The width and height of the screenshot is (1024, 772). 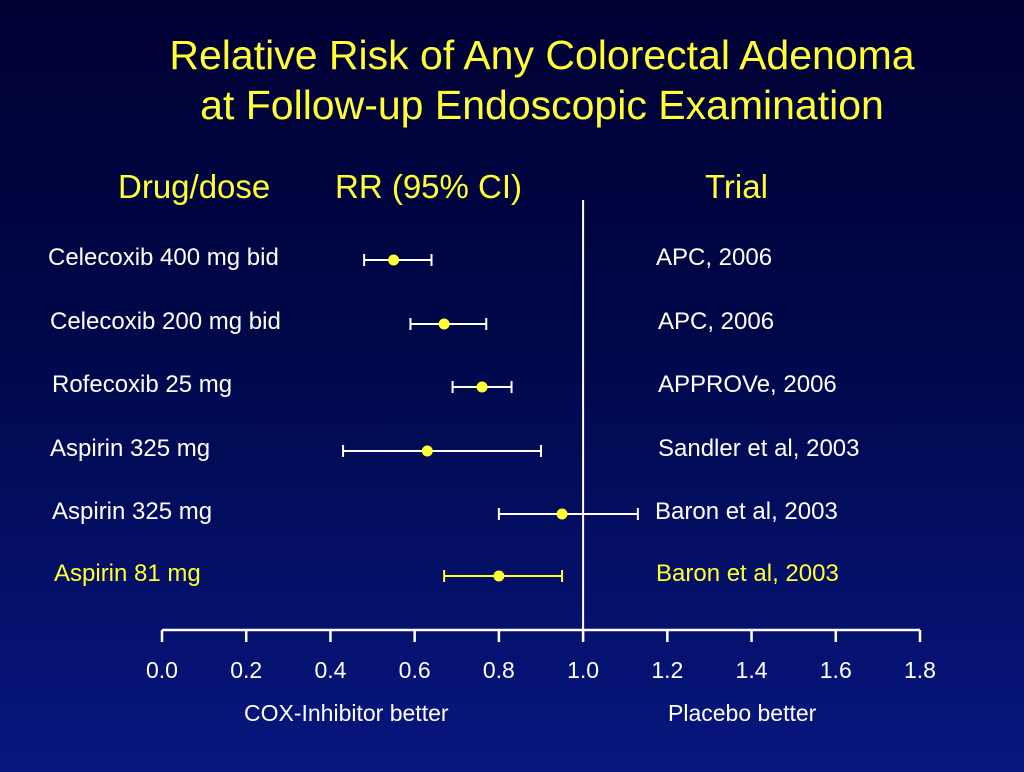 I want to click on x-tick-label: 1.4, so click(x=751, y=670).